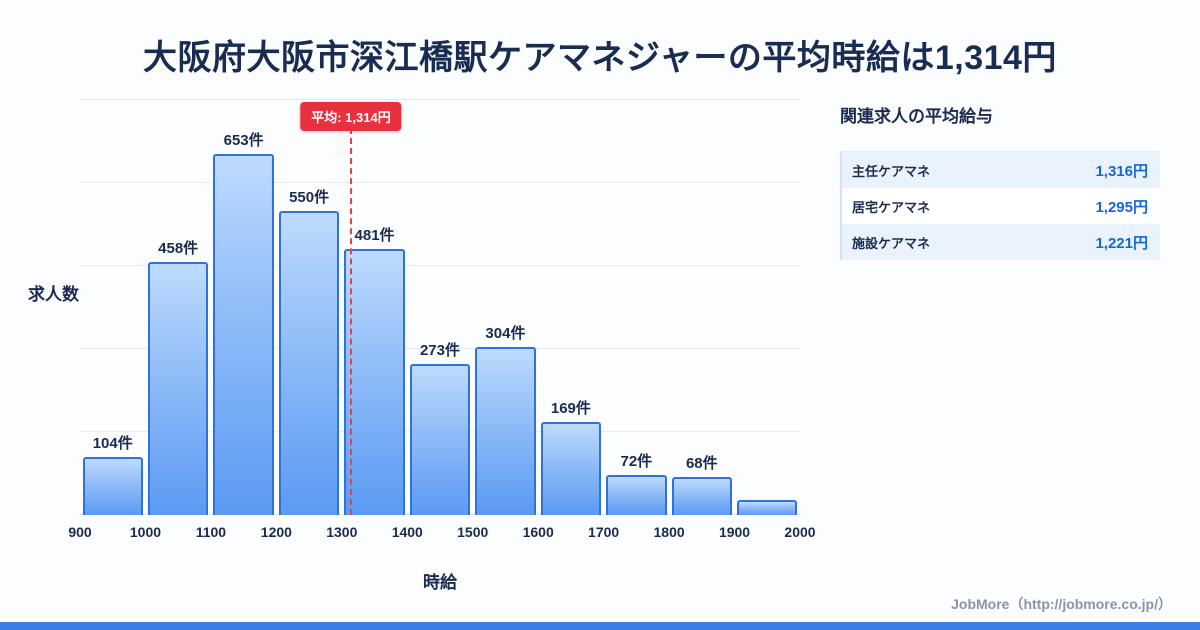 This screenshot has width=1200, height=630. I want to click on bar-value-label: 273件, so click(439, 350).